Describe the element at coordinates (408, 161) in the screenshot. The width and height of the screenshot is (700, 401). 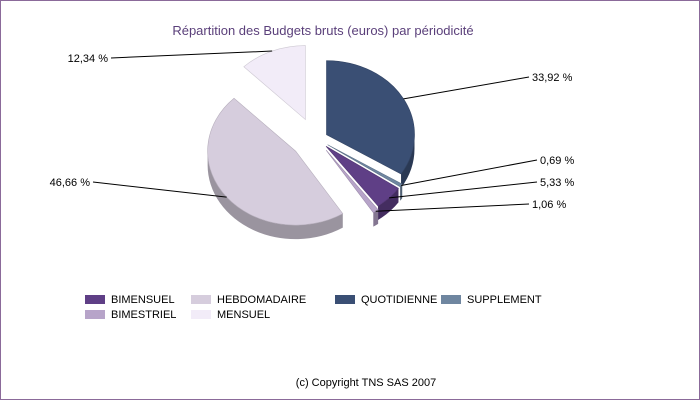
I see `pie-slice-side-quotidienne` at that location.